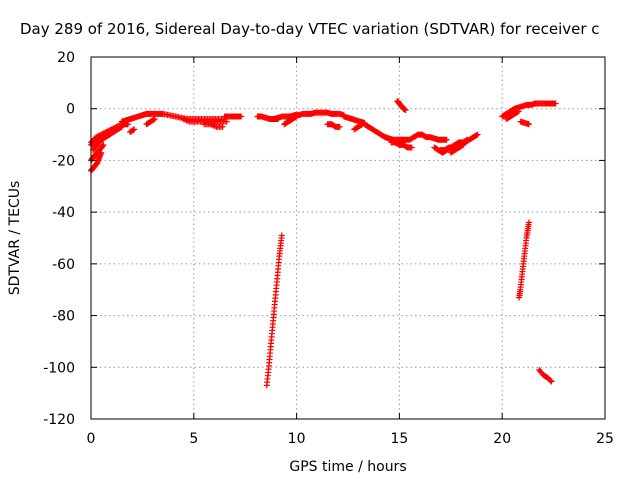  What do you see at coordinates (63, 213) in the screenshot?
I see `y-tick-label: -40` at bounding box center [63, 213].